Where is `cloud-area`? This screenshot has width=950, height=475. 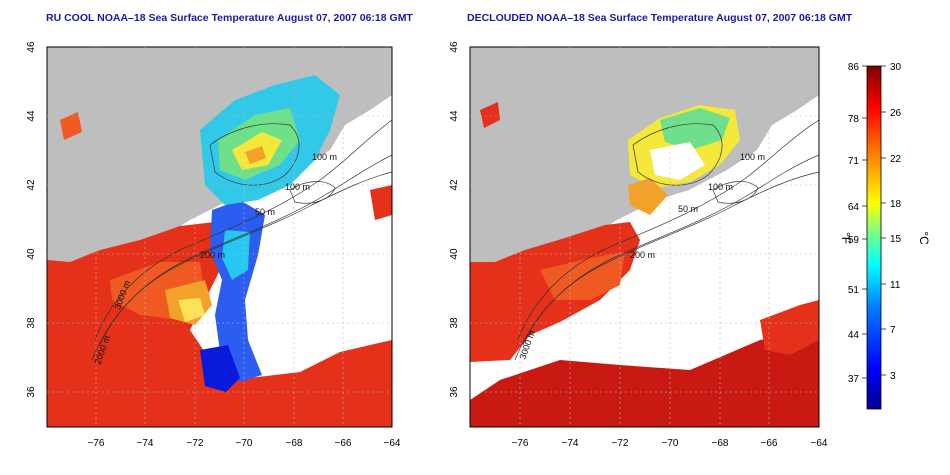
cloud-area is located at coordinates (306, 267).